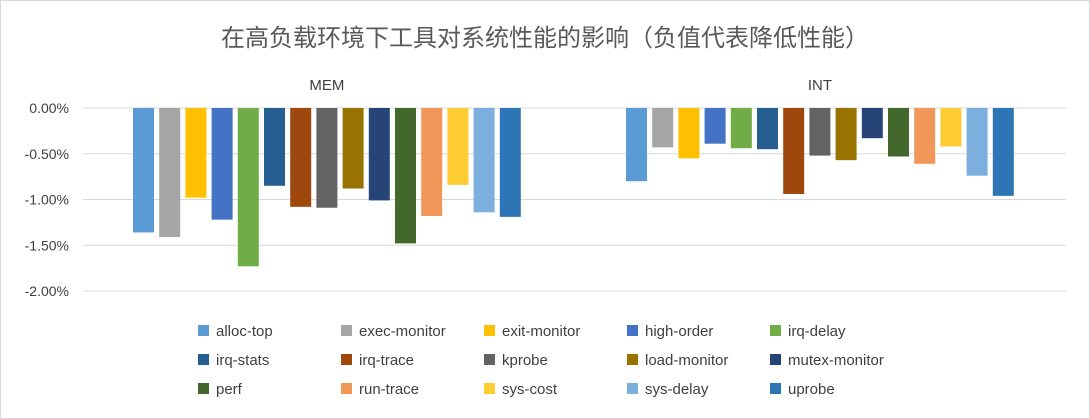  What do you see at coordinates (47, 154) in the screenshot?
I see `y-tick-label: -0.50%` at bounding box center [47, 154].